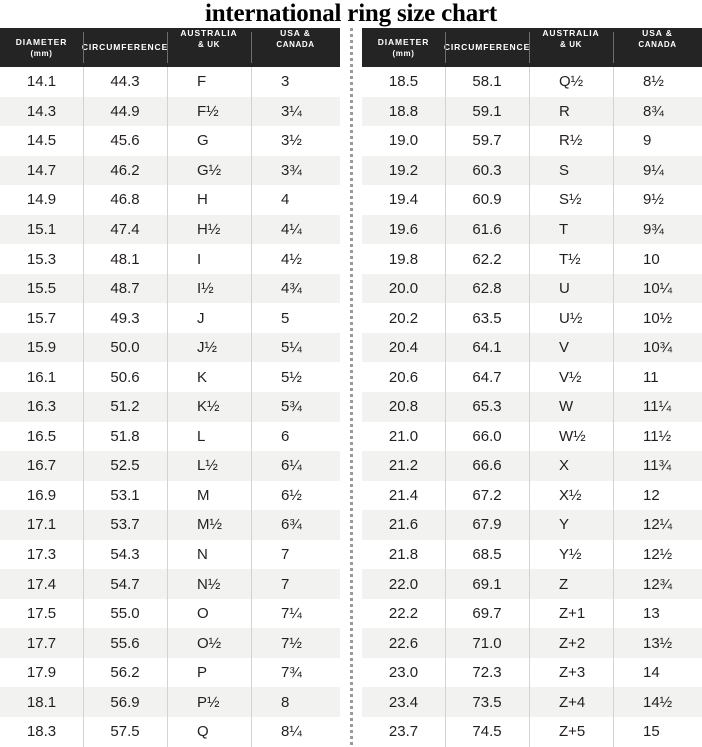 This screenshot has height=747, width=702. I want to click on table-row: 22.0 69.1 Z 12¾, so click(532, 584).